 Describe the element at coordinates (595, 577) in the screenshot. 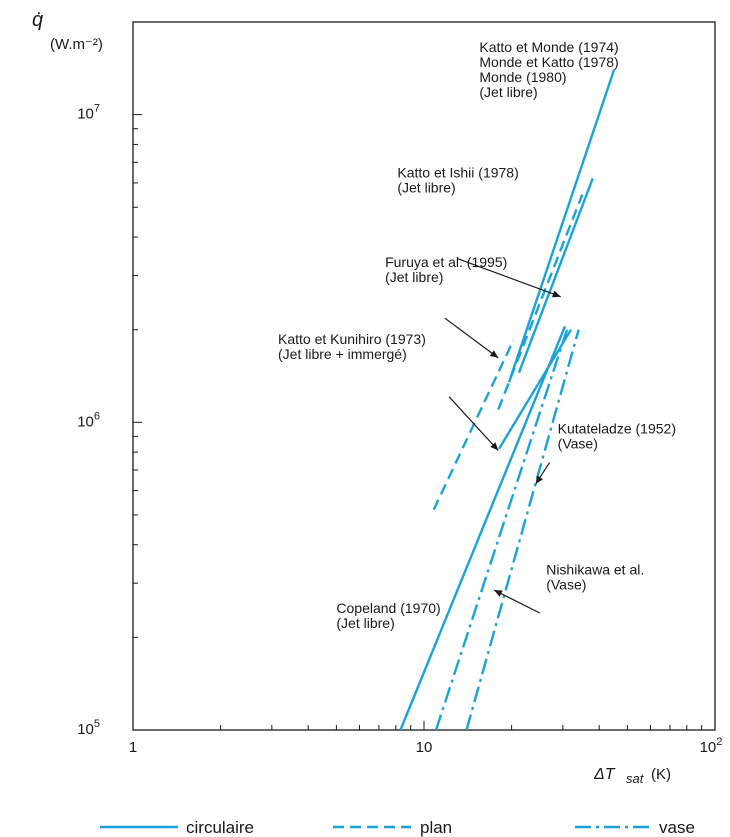

I see `annotation-label: Nishikawa et al. (Vase)` at that location.